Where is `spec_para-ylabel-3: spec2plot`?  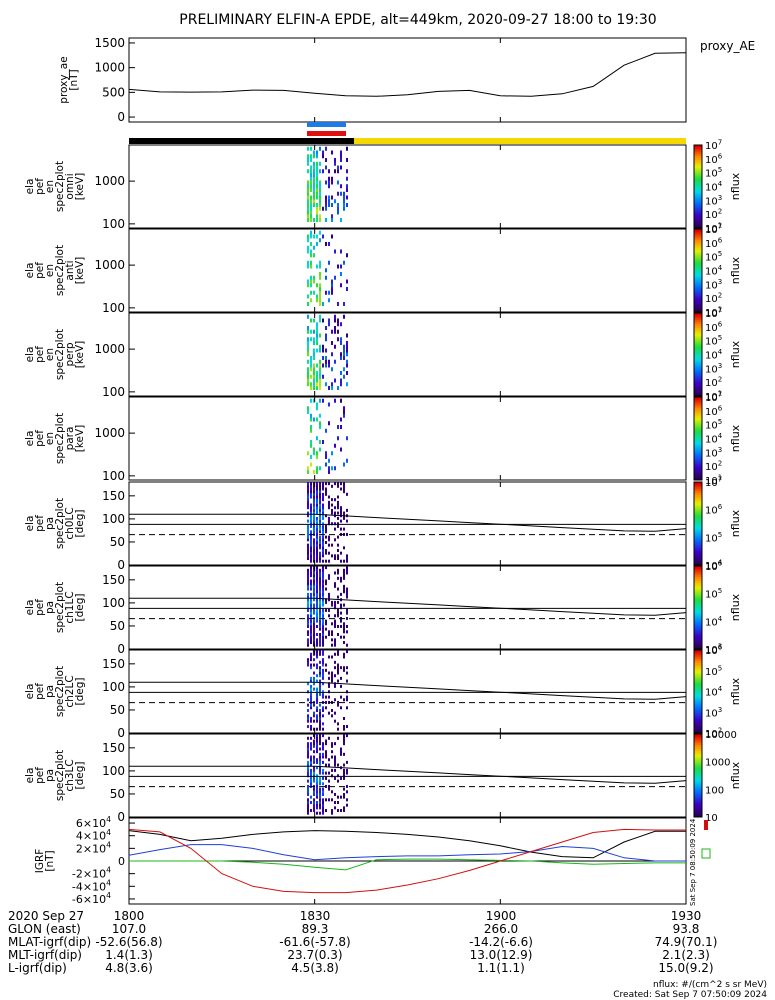
spec_para-ylabel-3: spec2plot is located at coordinates (60, 438).